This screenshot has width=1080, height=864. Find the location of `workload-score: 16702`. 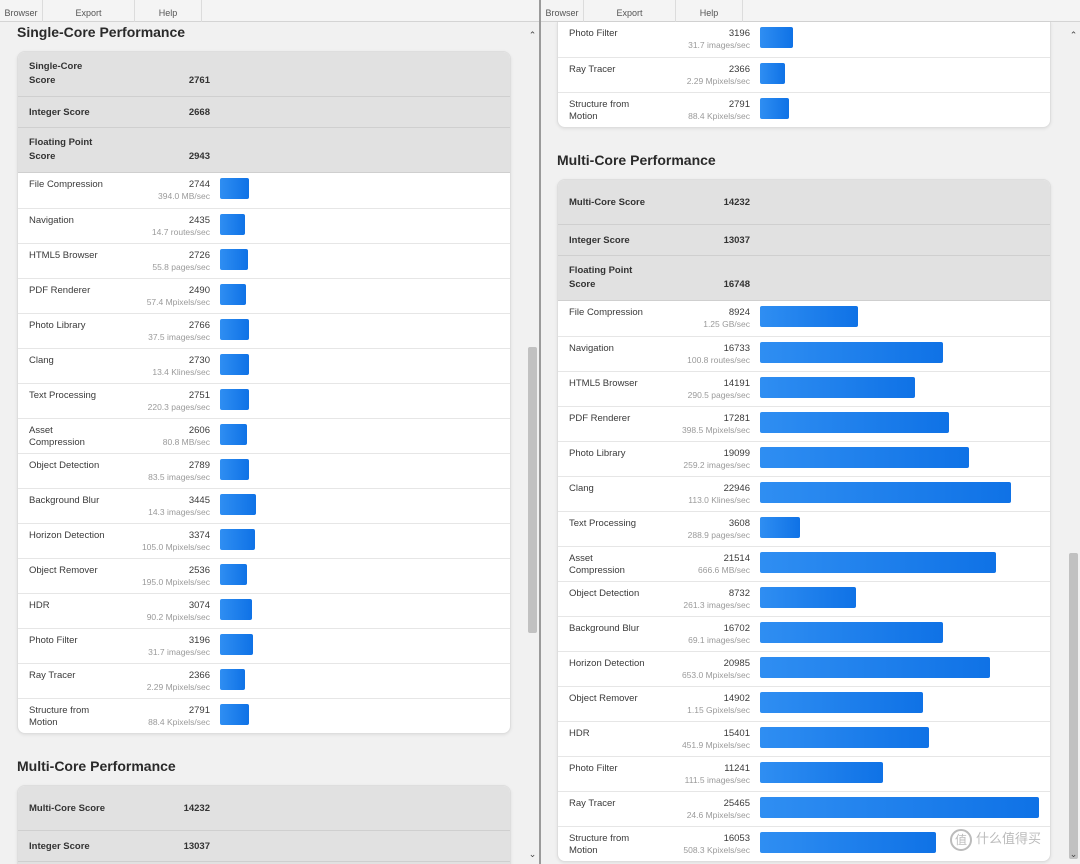

workload-score: 16702 is located at coordinates (736, 628).